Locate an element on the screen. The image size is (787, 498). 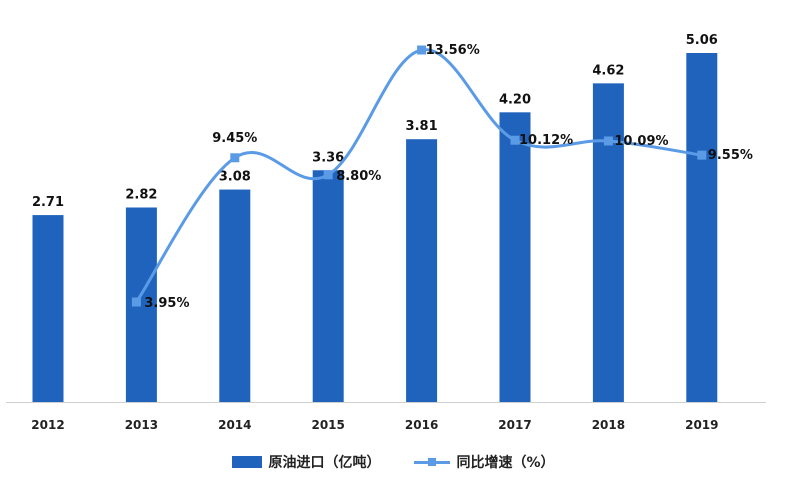
bar-label-2019: 5.06 is located at coordinates (702, 40).